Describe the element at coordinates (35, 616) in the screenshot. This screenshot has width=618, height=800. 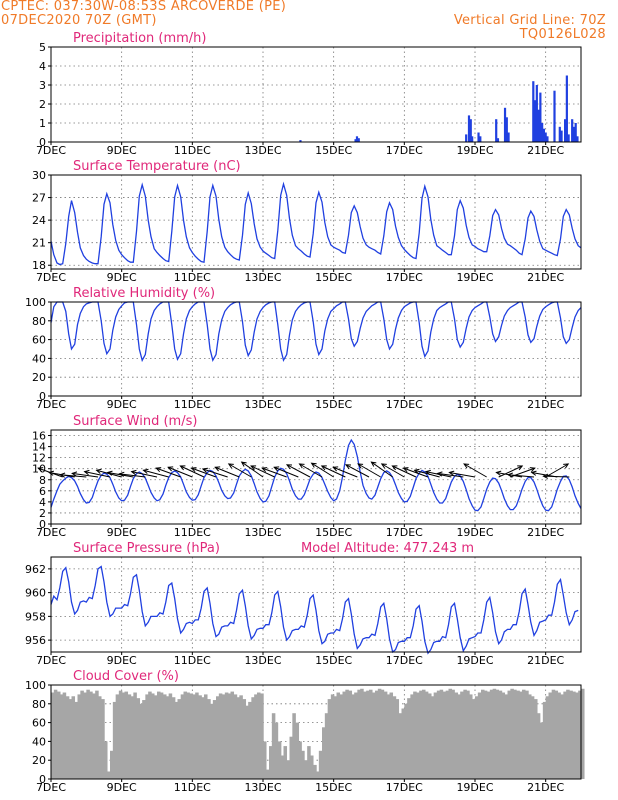
I see `y-tick-label: 958` at that location.